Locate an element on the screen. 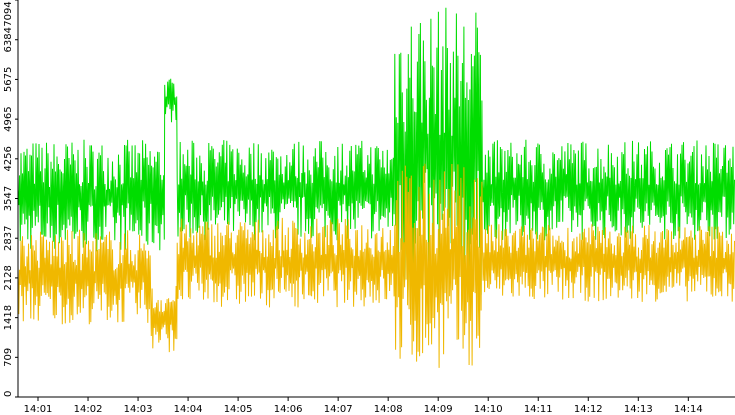  y-tick-label: 1418 is located at coordinates (8, 317).